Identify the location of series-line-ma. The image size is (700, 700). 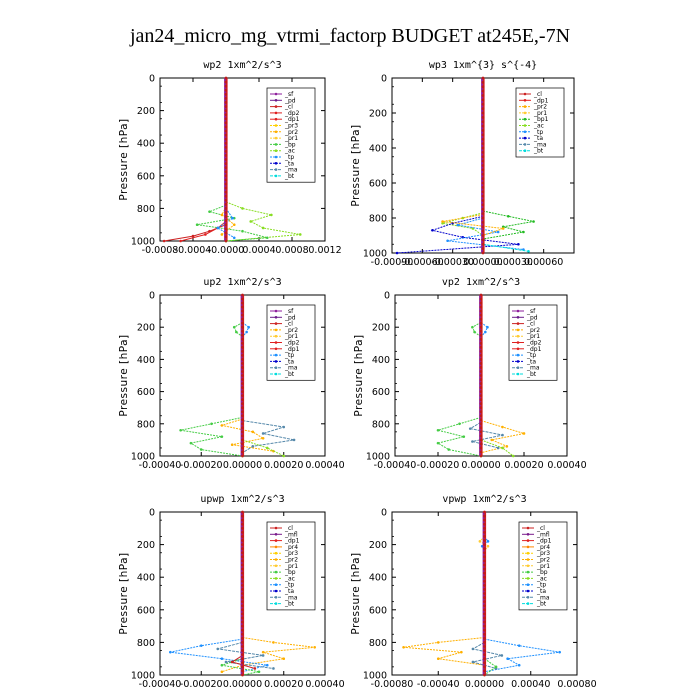
(485, 435).